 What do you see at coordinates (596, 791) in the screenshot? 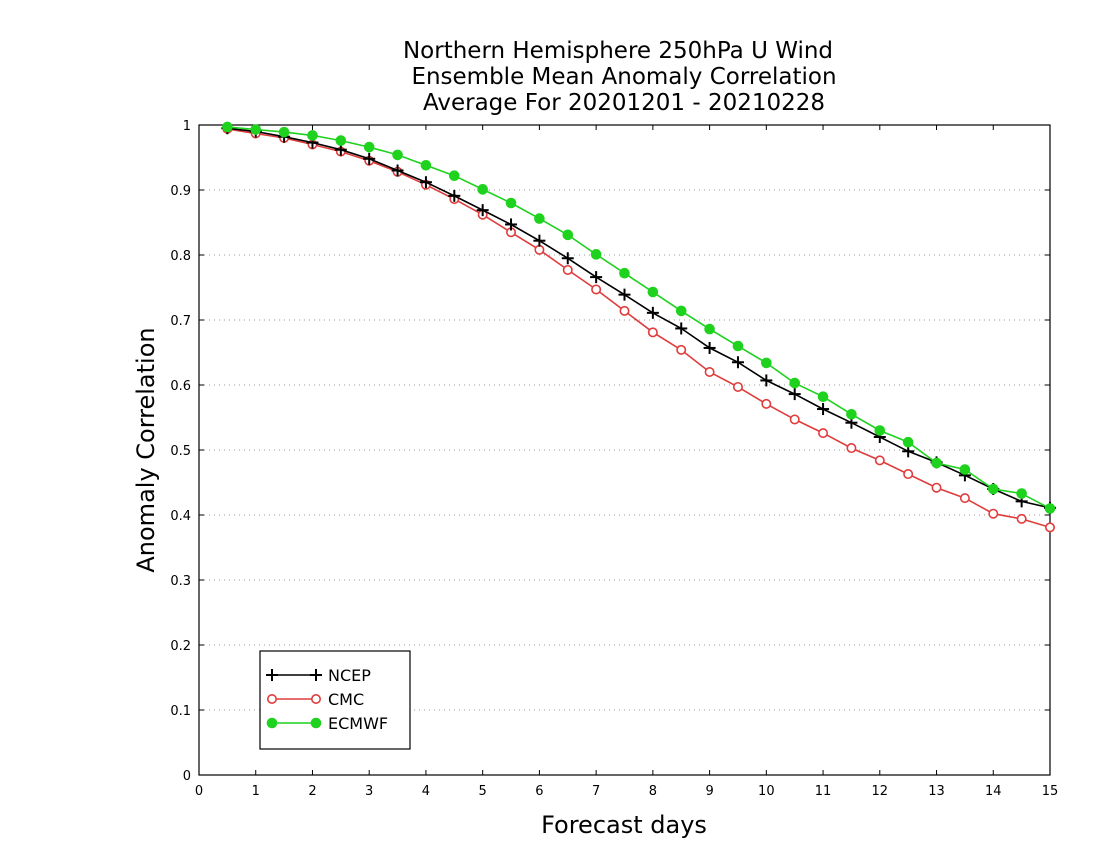
I see `x-tick-label-7: 7` at bounding box center [596, 791].